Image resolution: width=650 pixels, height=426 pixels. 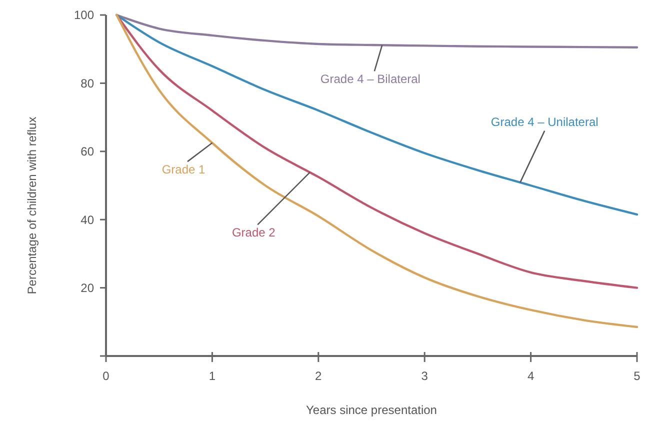 What do you see at coordinates (184, 169) in the screenshot?
I see `series-label: Grade 1` at bounding box center [184, 169].